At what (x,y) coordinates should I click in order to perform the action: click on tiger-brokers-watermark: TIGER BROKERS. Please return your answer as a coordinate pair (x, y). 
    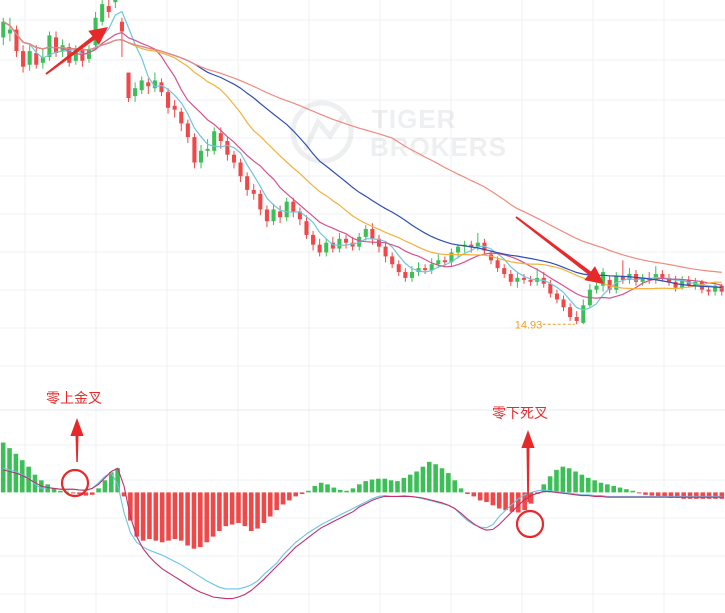
    Looking at the image, I should click on (398, 132).